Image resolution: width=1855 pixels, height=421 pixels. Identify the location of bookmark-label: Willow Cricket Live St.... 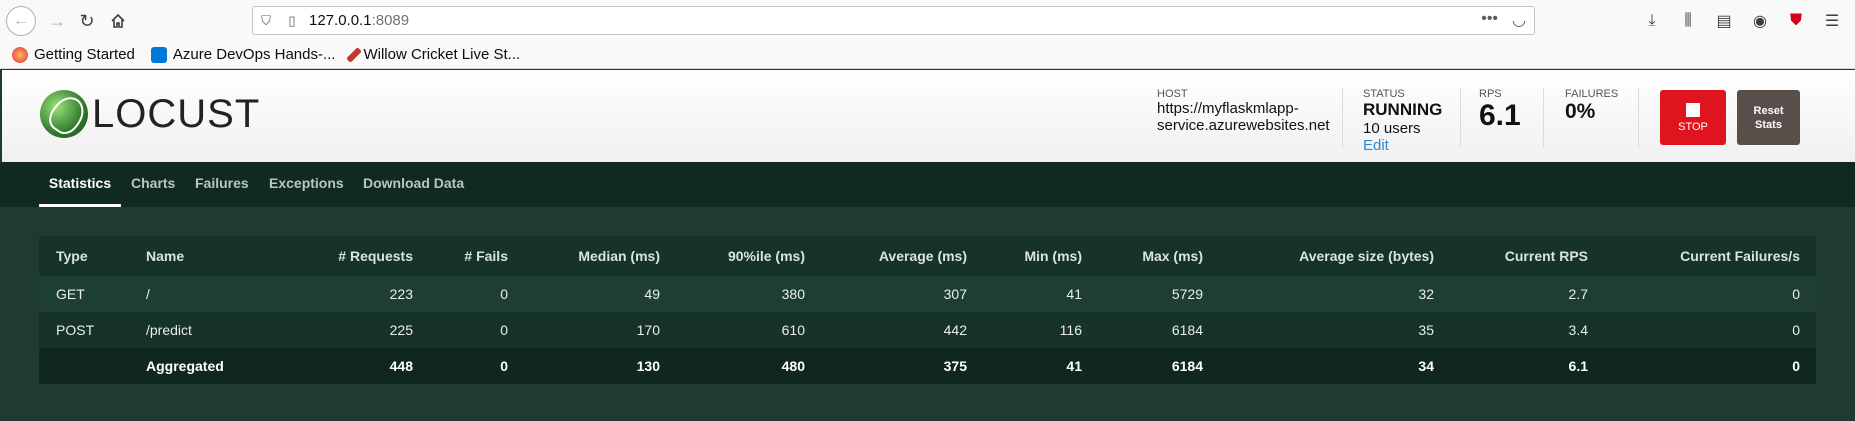
(442, 54).